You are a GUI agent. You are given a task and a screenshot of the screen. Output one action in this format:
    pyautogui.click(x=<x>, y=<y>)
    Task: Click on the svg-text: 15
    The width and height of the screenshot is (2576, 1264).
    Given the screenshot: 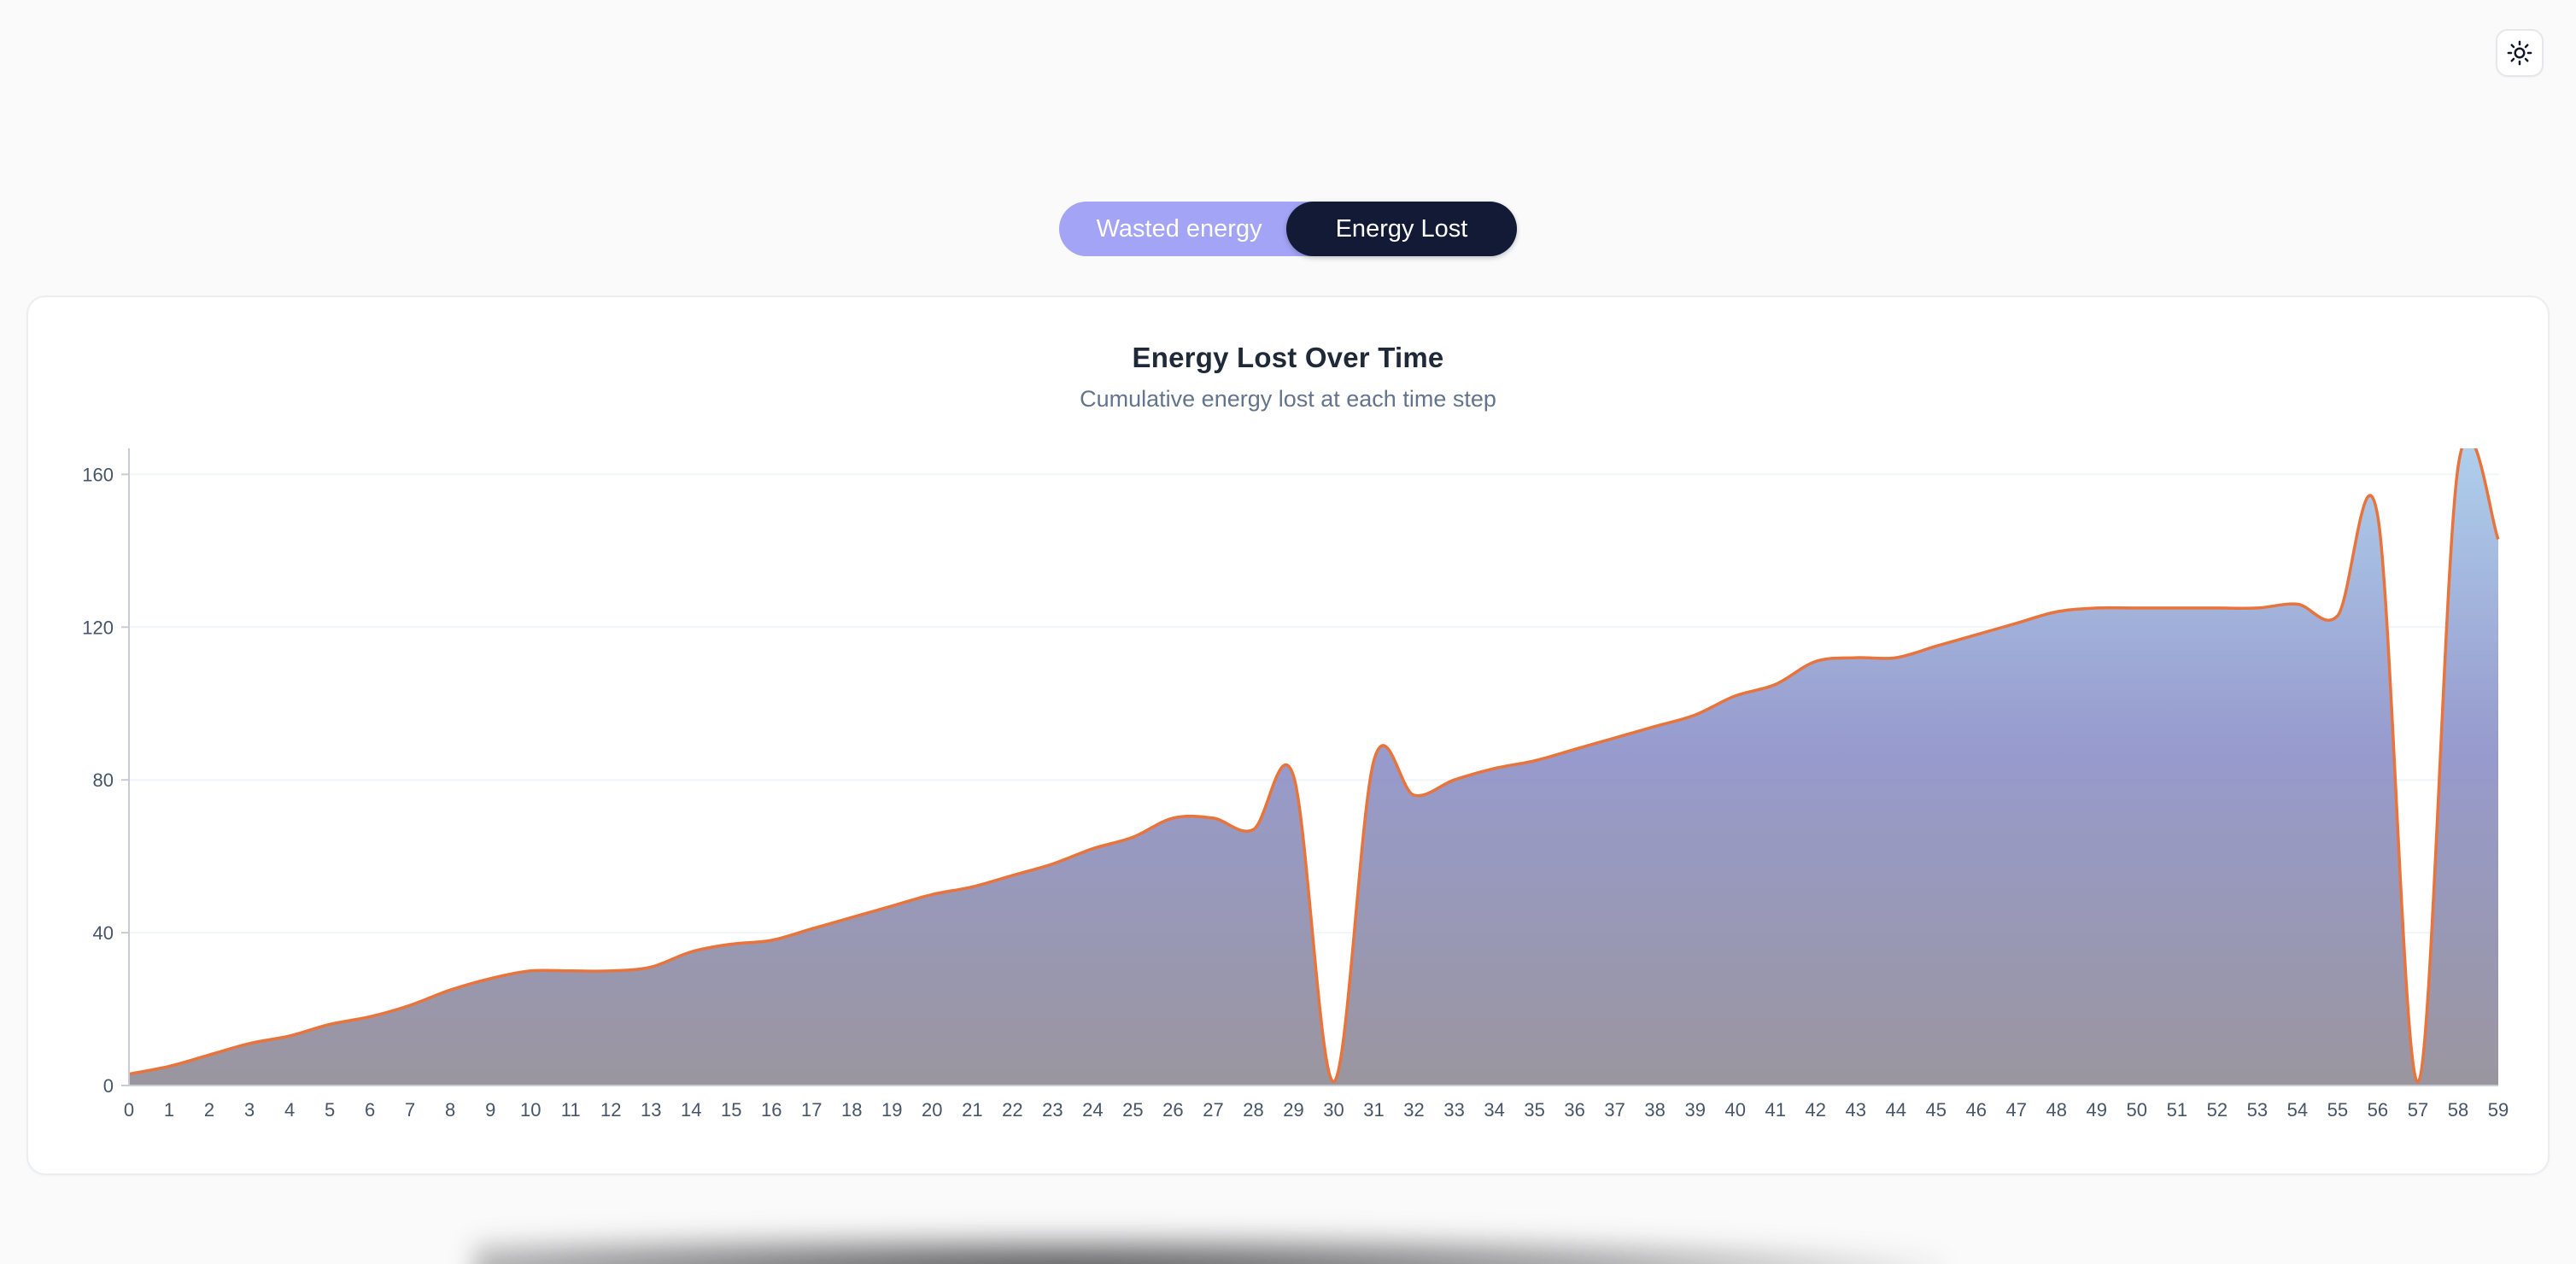 What is the action you would take?
    pyautogui.click(x=731, y=1110)
    